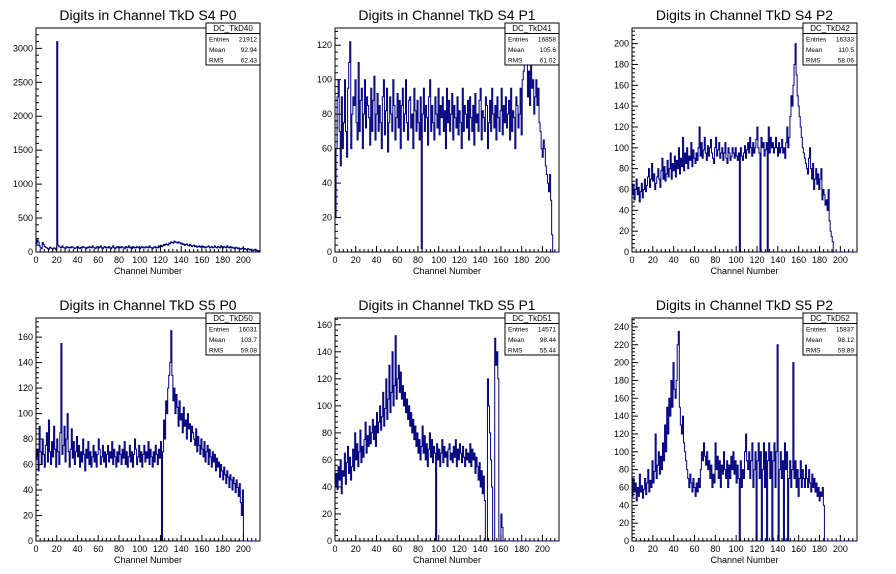 This screenshot has width=896, height=574. Describe the element at coordinates (23, 48) in the screenshot. I see `y-tick-label: 3000` at that location.